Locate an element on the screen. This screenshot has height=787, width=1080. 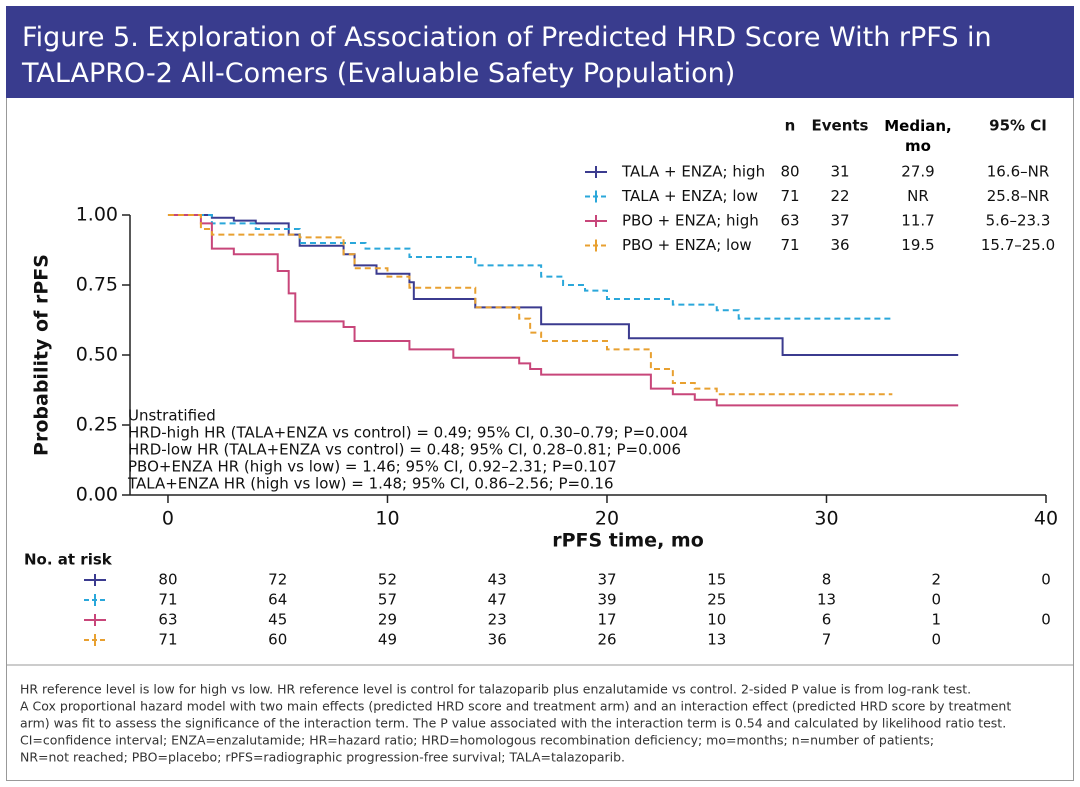
table-cell: 19.5 is located at coordinates (917, 245).